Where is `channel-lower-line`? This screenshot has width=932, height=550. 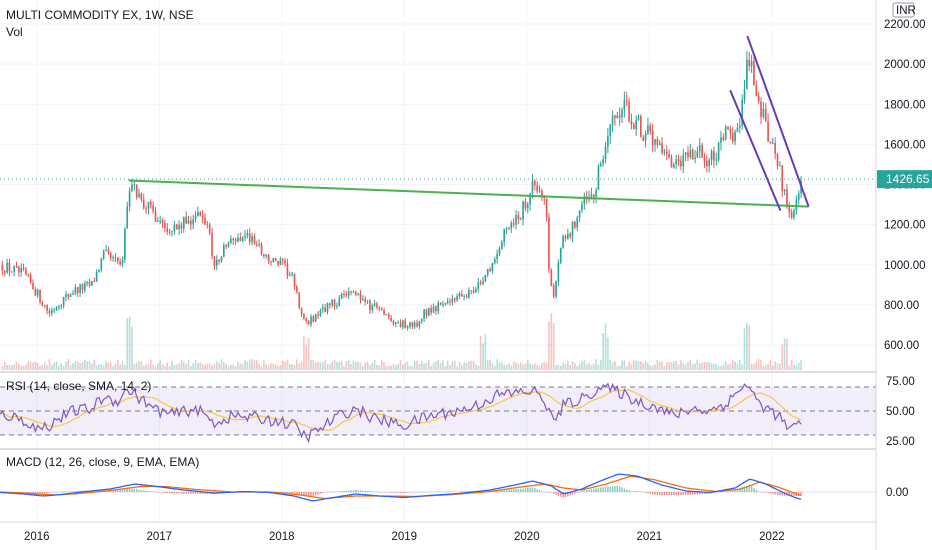
channel-lower-line is located at coordinates (755, 150).